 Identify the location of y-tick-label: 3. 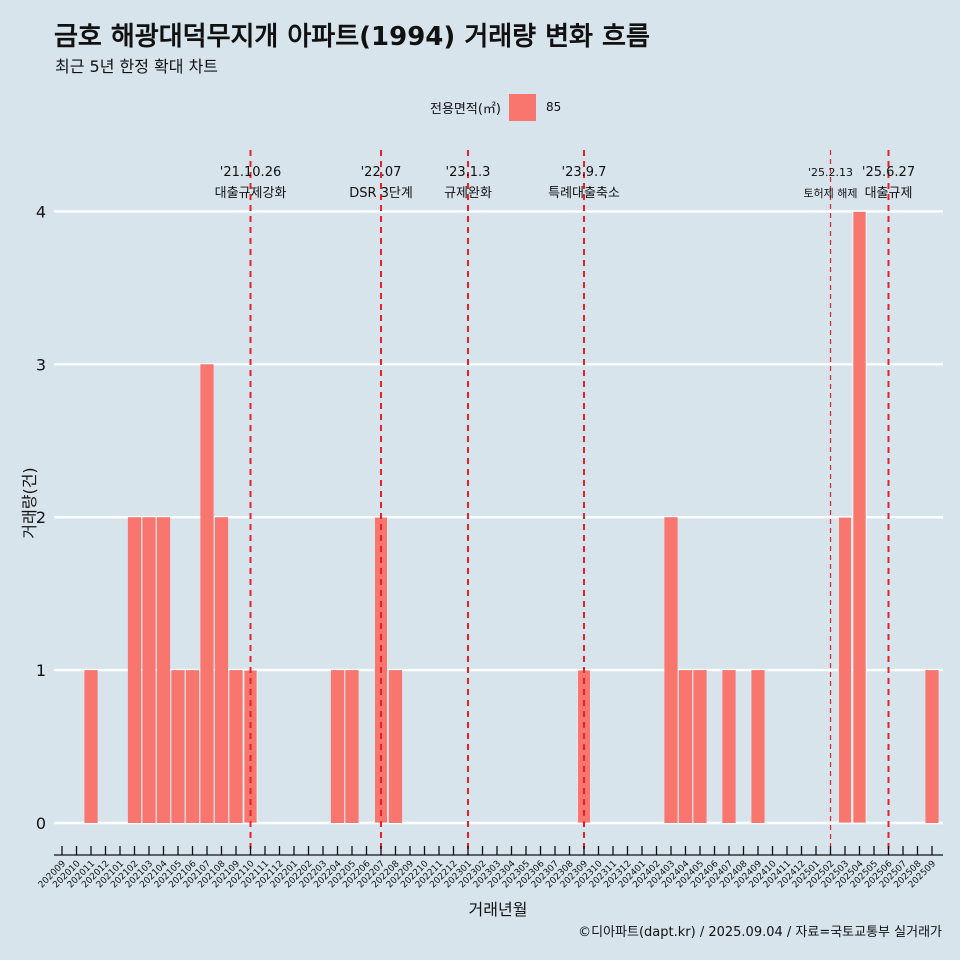
(41, 364).